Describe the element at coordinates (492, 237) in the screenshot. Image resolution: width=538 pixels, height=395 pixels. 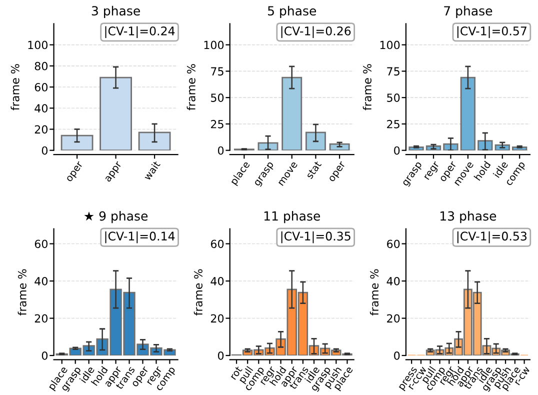
I see `annotation: |CV-1|=0.53` at that location.